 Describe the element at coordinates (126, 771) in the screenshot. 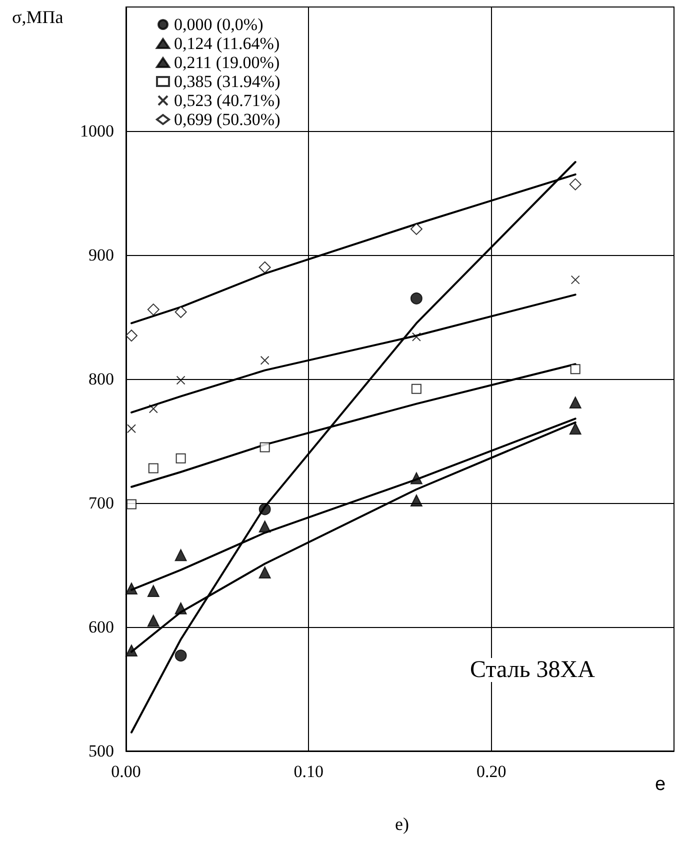

I see `x-tick-label: 0.00` at that location.